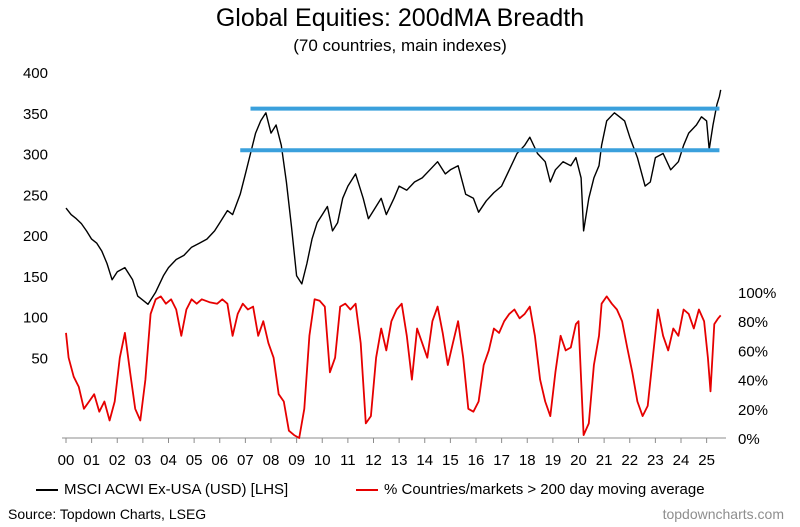 This screenshot has width=800, height=527. What do you see at coordinates (91, 460) in the screenshot?
I see `x-tick-label-01: 01` at bounding box center [91, 460].